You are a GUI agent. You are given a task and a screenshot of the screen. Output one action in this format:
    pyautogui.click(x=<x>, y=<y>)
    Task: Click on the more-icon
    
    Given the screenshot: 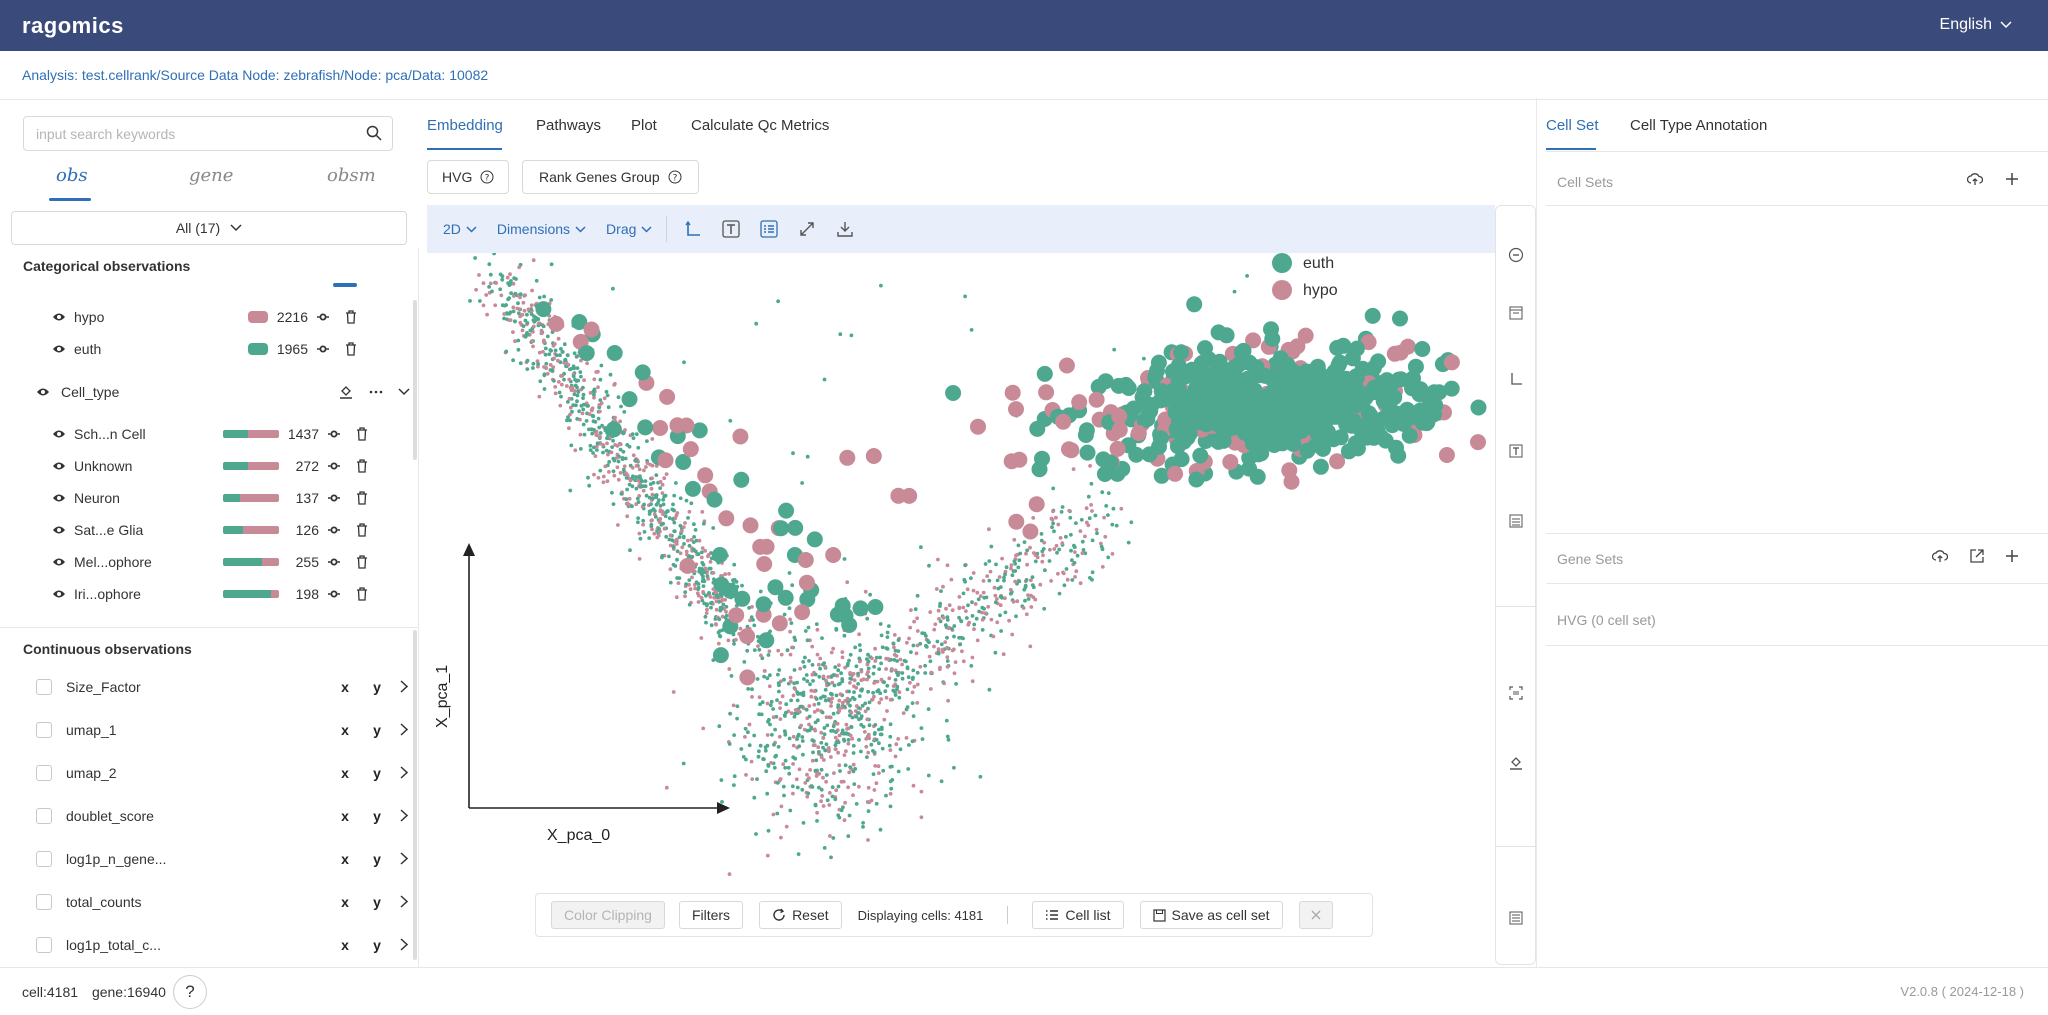 What is the action you would take?
    pyautogui.click(x=376, y=392)
    